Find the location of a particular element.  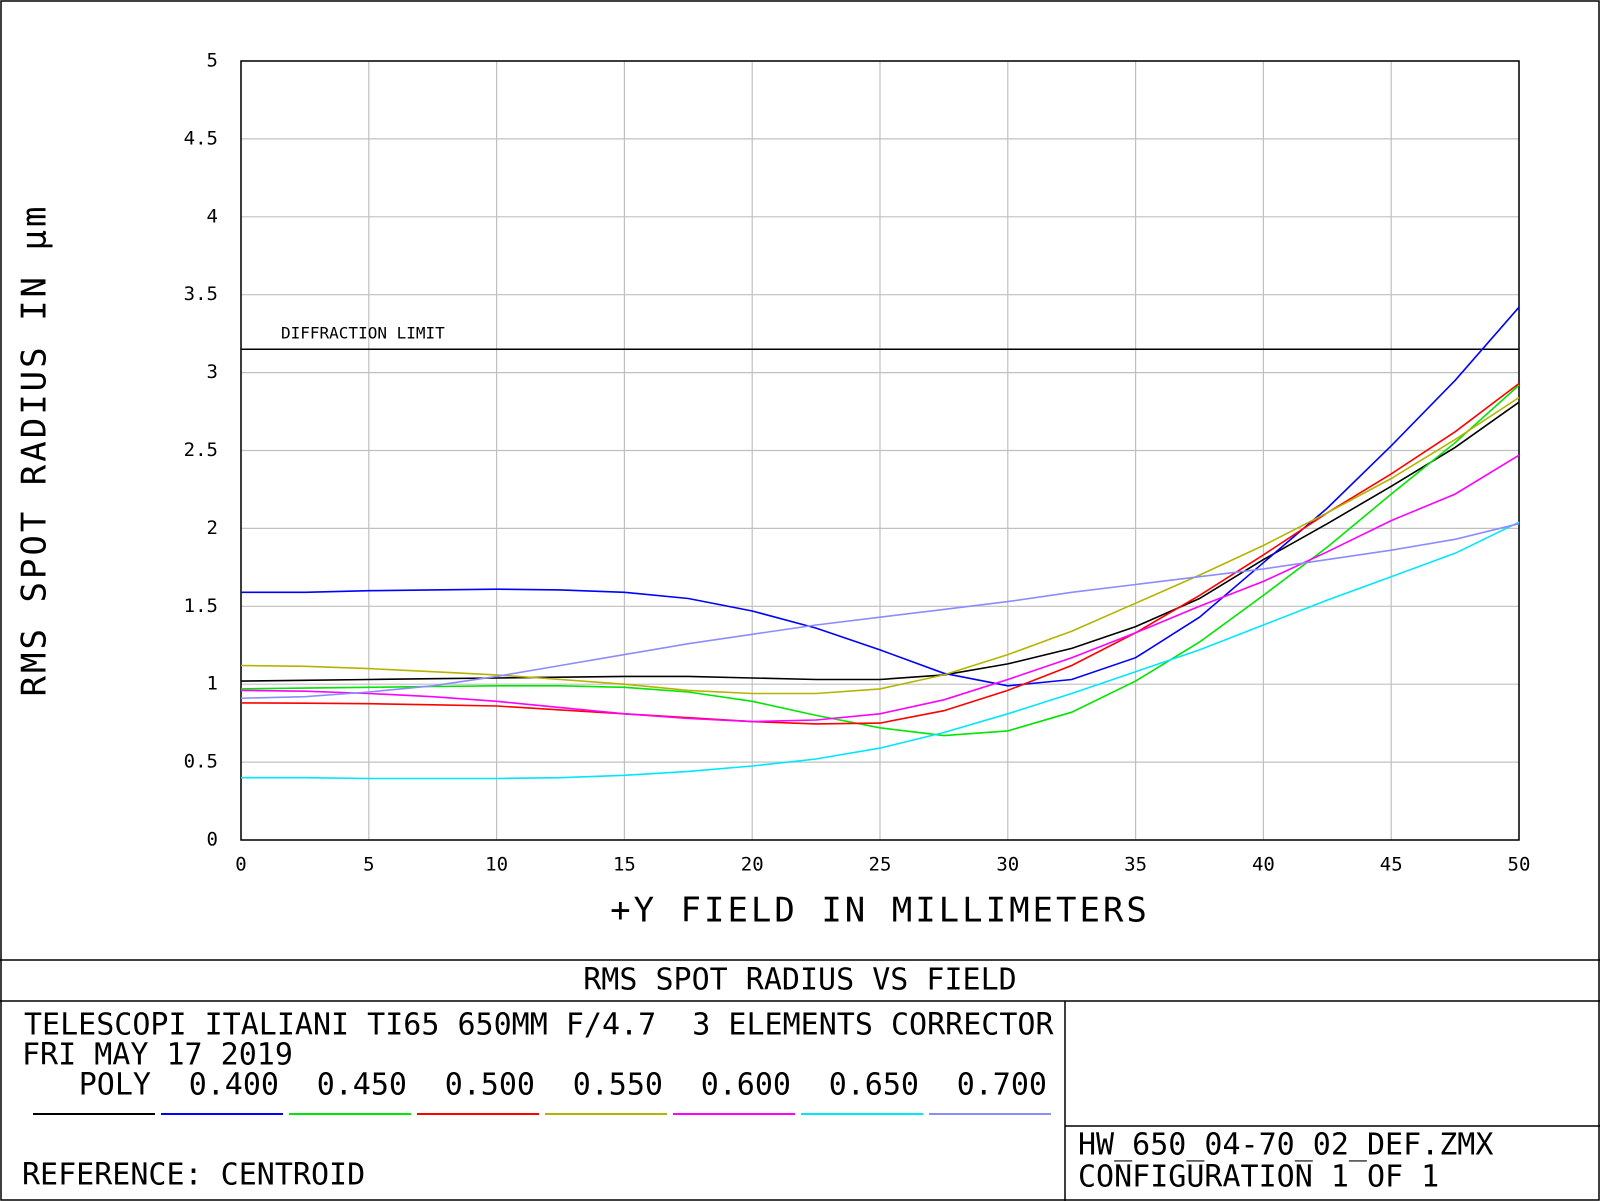

y-tick-label: 5 is located at coordinates (212, 61).